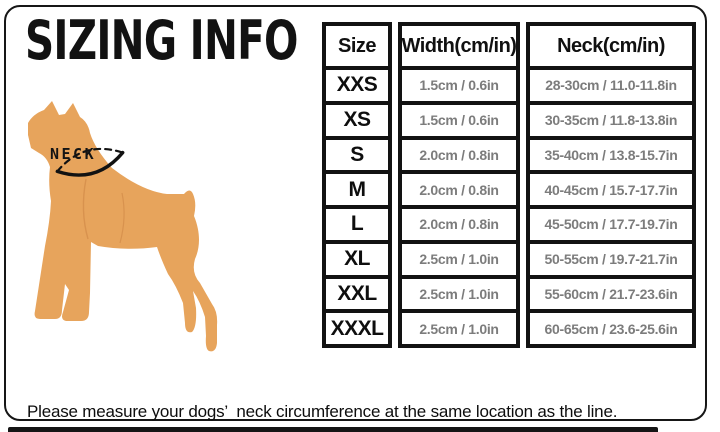 The image size is (720, 432). I want to click on column-header-size: Size, so click(357, 45).